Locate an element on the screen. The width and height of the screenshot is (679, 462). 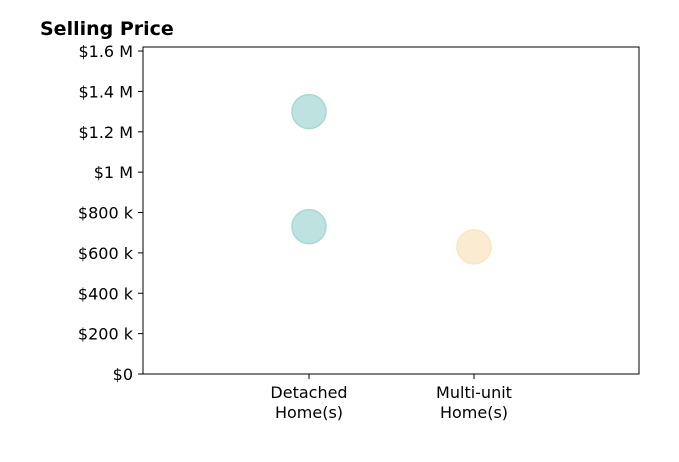
y-tick-label: $400 k is located at coordinates (106, 293).